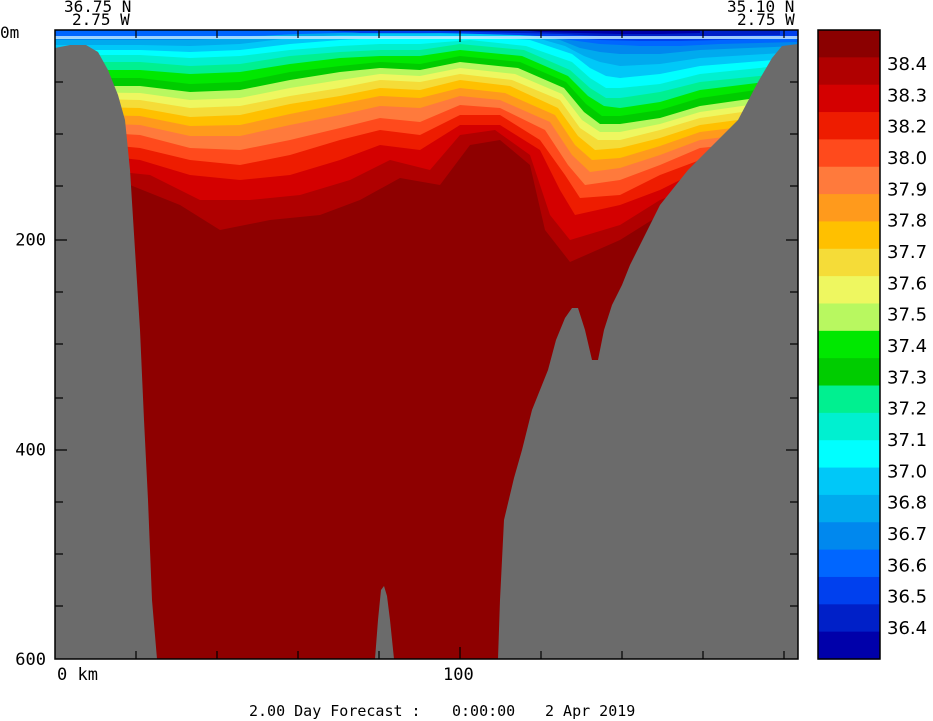  What do you see at coordinates (907, 189) in the screenshot?
I see `colorbar-label: 37.9` at bounding box center [907, 189].